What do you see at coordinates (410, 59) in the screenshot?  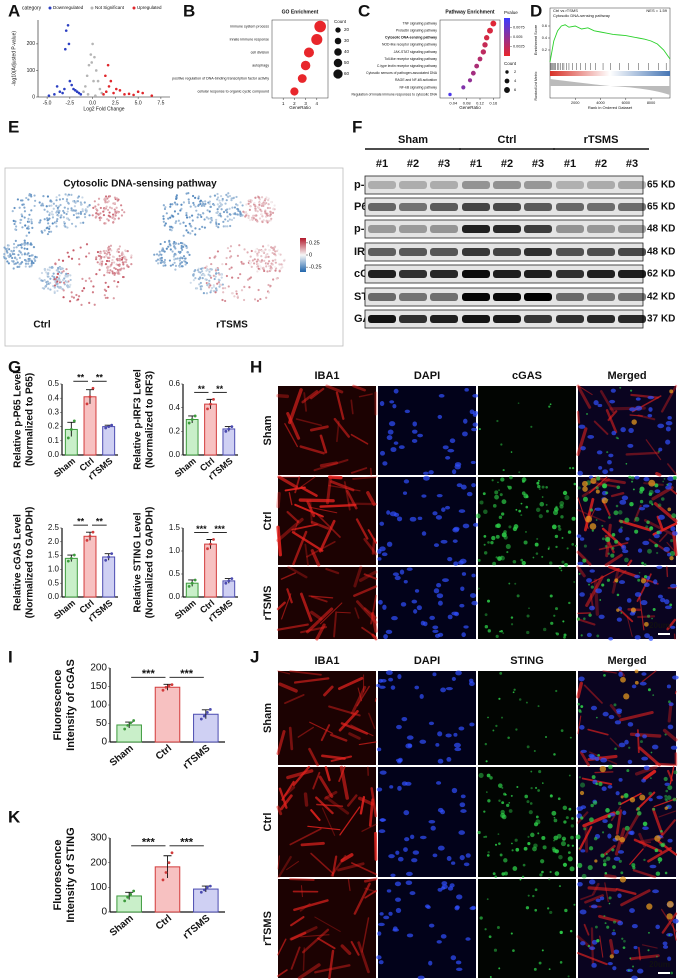 I see `term-label: Toll-like receptor signaling pathway` at bounding box center [410, 59].